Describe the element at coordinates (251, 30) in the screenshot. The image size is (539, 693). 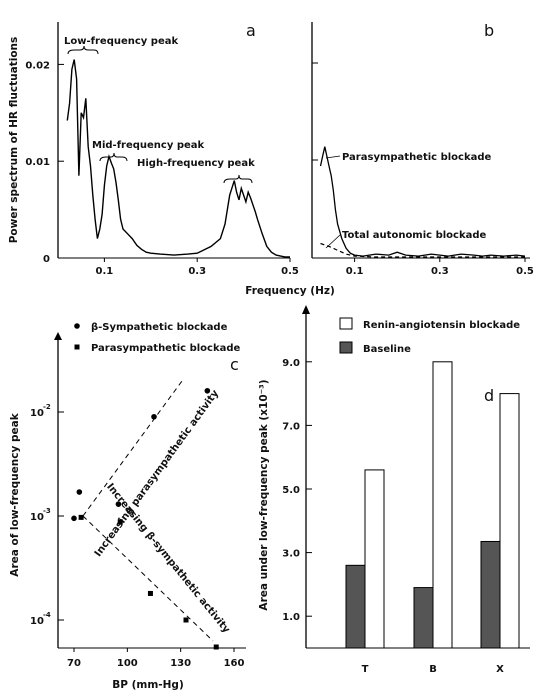
I see `panel-a-label: a` at that location.